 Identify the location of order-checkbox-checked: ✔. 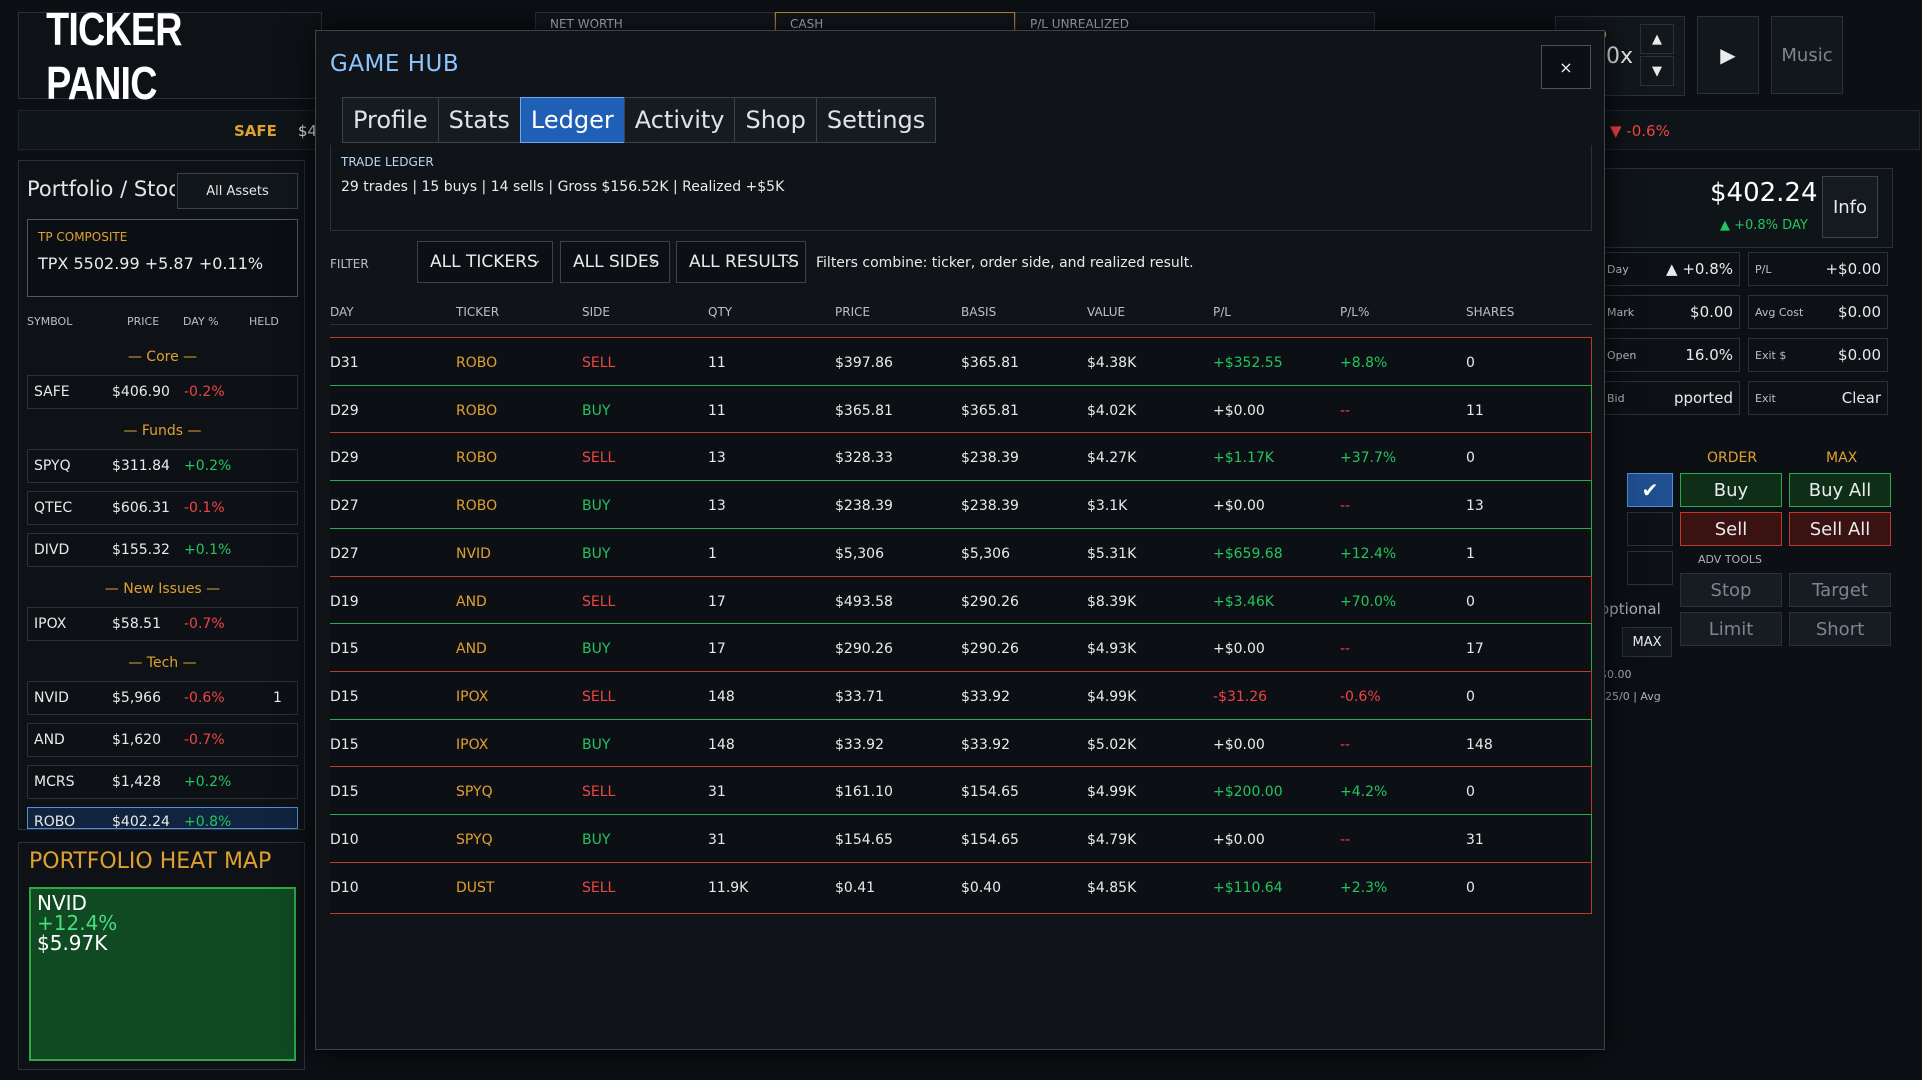
(1650, 490).